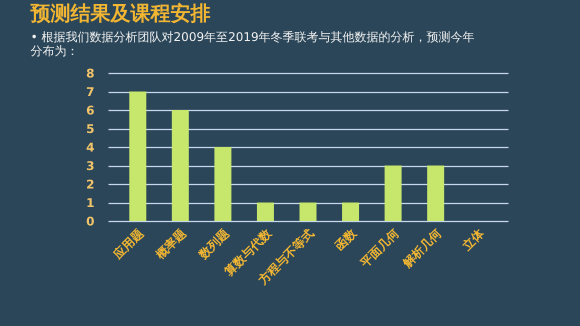  I want to click on y-tick-label: 2, so click(90, 185).